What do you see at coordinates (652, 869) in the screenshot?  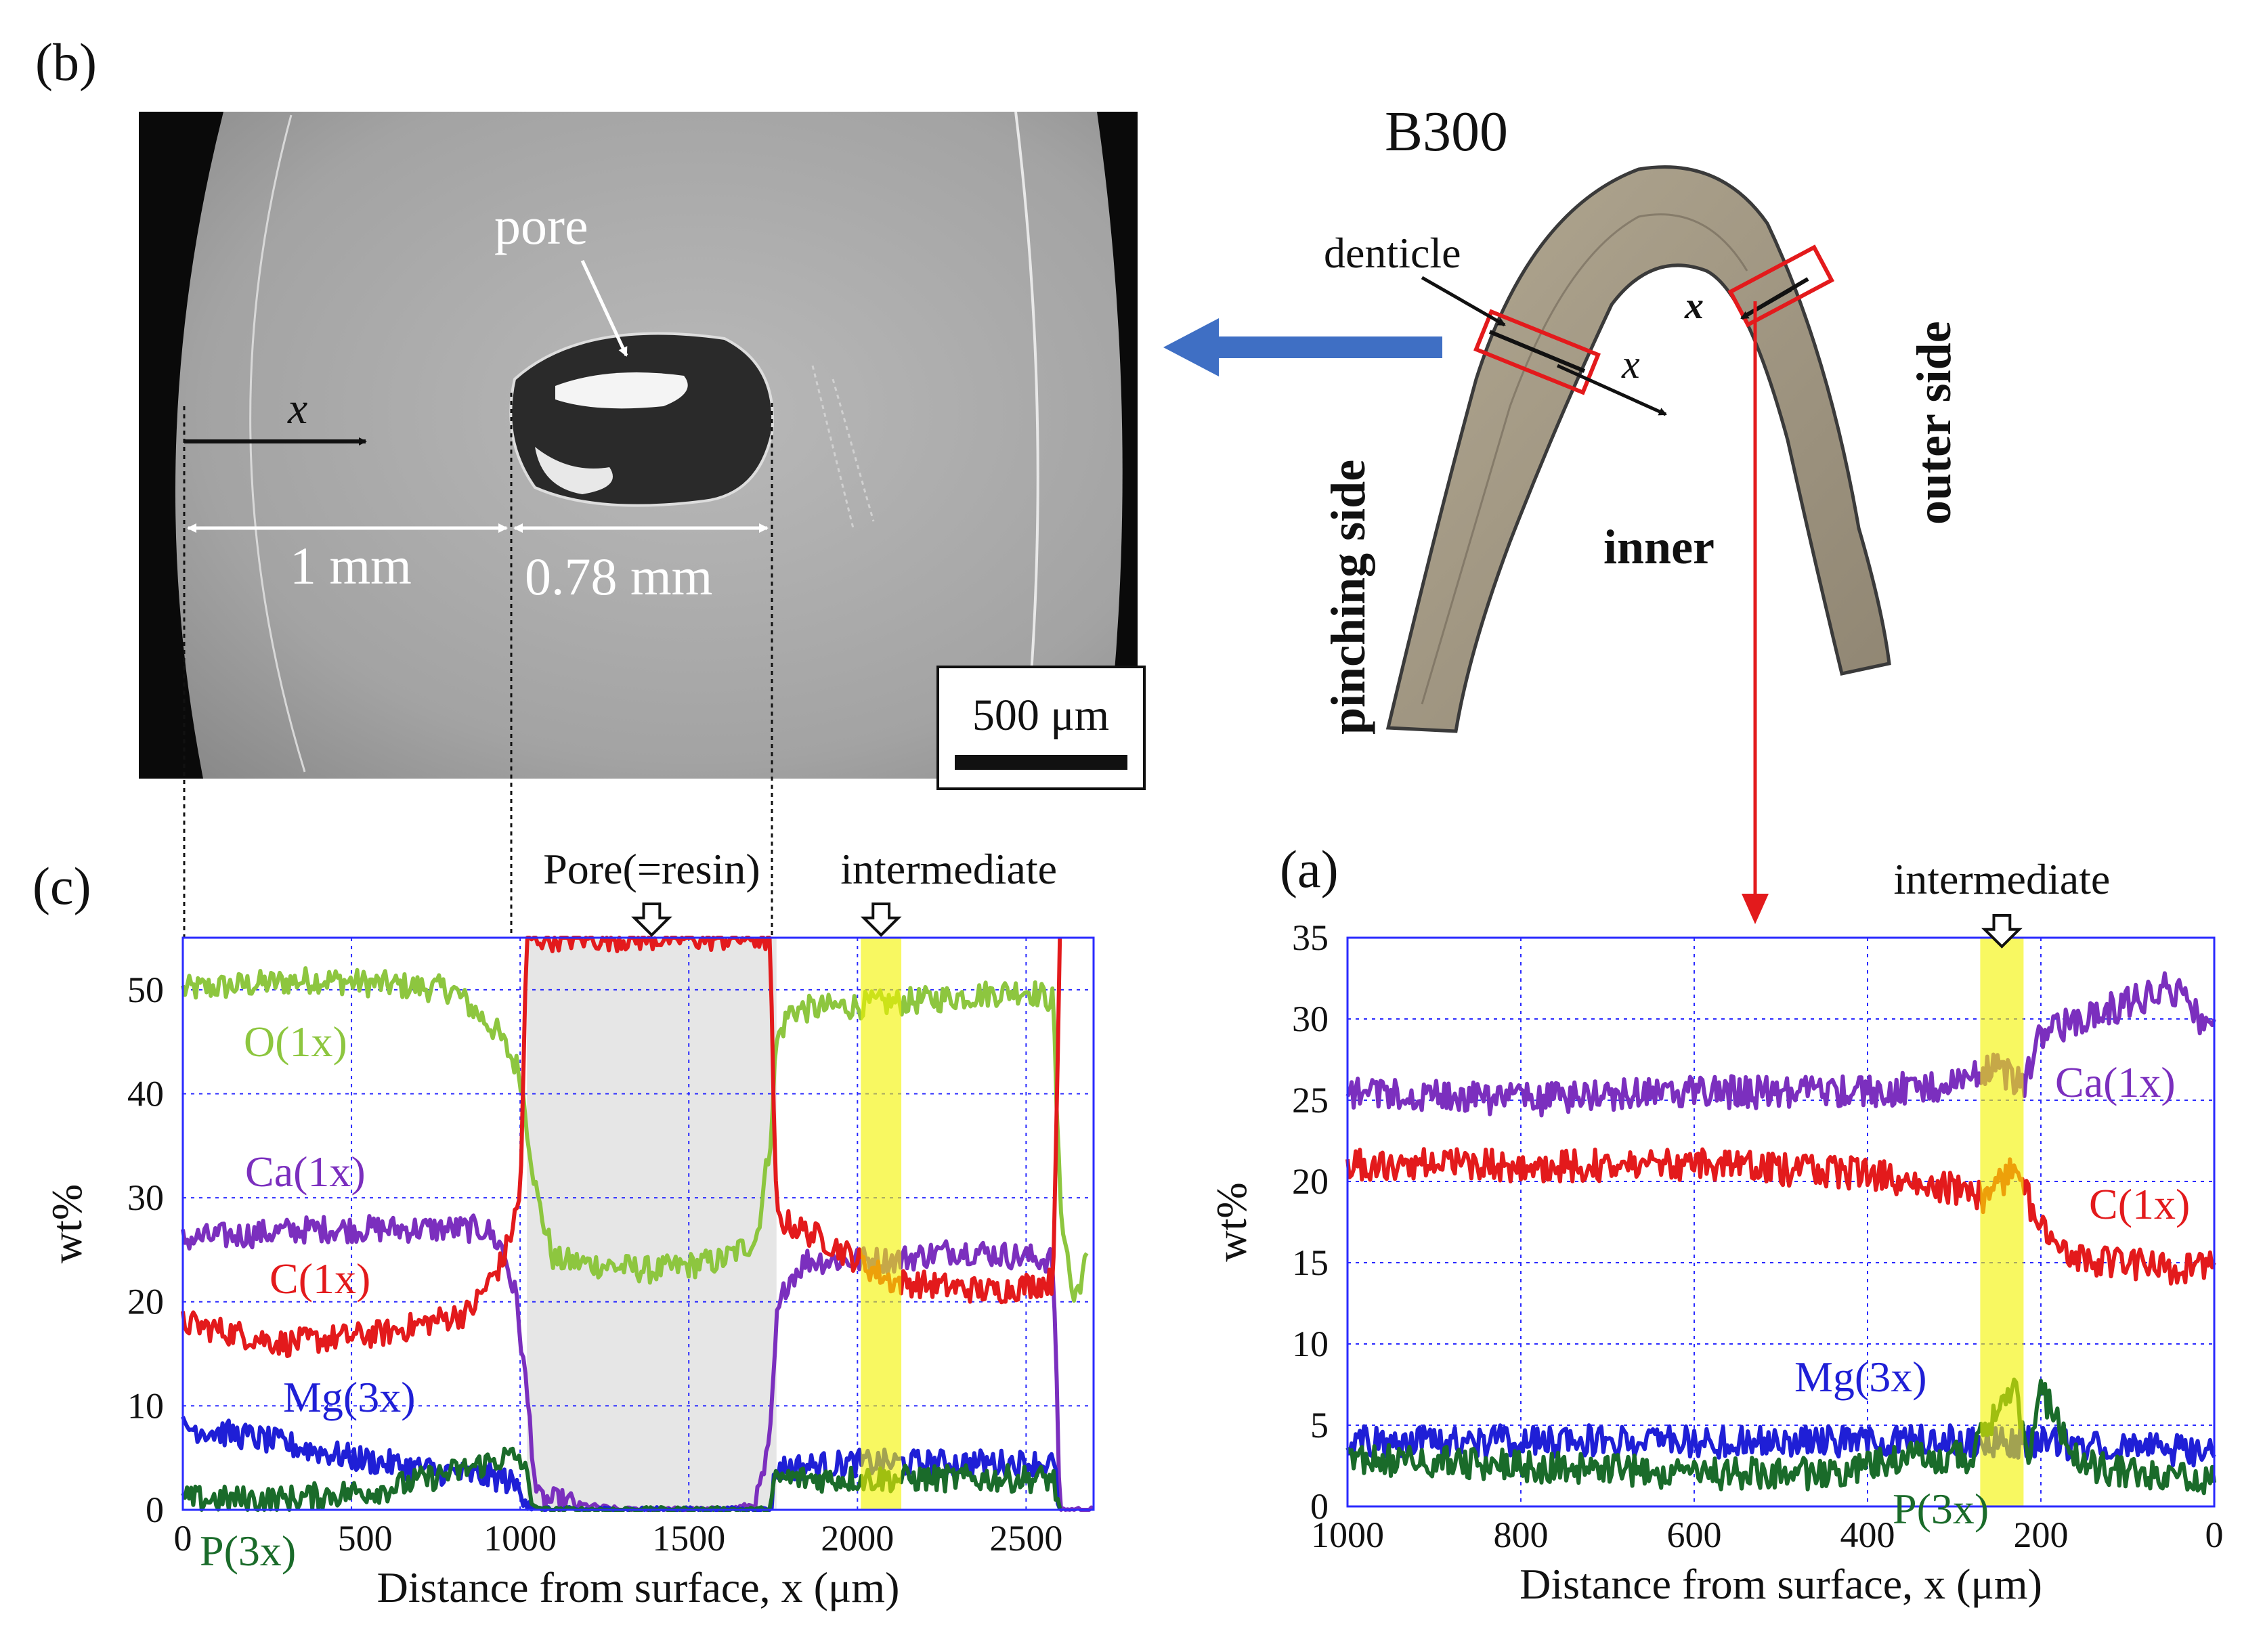 I see `pore-region-label: Pore(=resin)` at bounding box center [652, 869].